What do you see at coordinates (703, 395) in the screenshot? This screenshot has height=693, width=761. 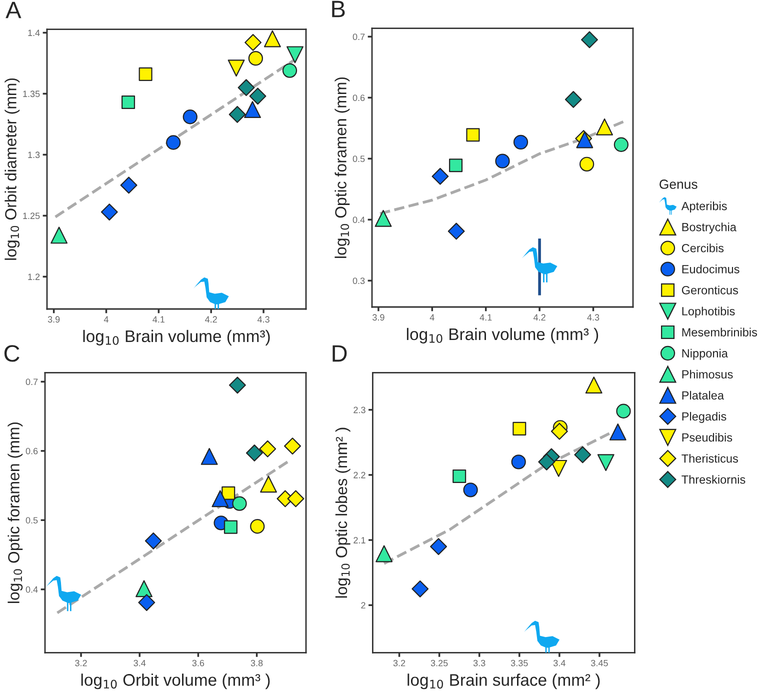 I see `legend-label: Platalea` at bounding box center [703, 395].